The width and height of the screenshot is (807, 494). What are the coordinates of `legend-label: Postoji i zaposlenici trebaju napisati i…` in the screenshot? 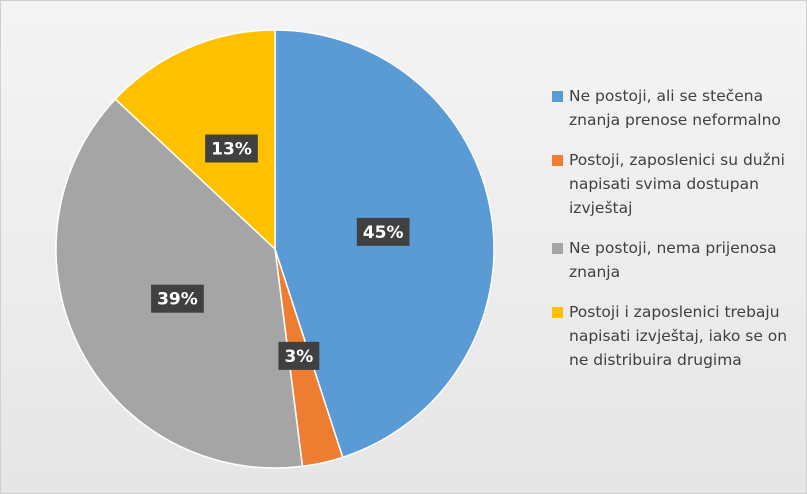 It's located at (678, 336).